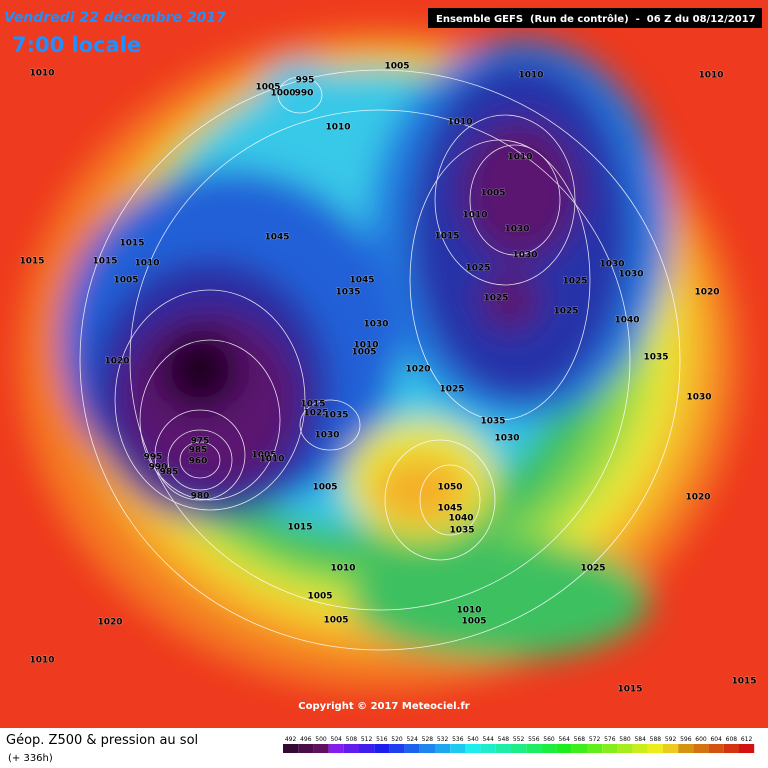 This screenshot has height=768, width=768. What do you see at coordinates (488, 739) in the screenshot?
I see `scale-label: 544` at bounding box center [488, 739].